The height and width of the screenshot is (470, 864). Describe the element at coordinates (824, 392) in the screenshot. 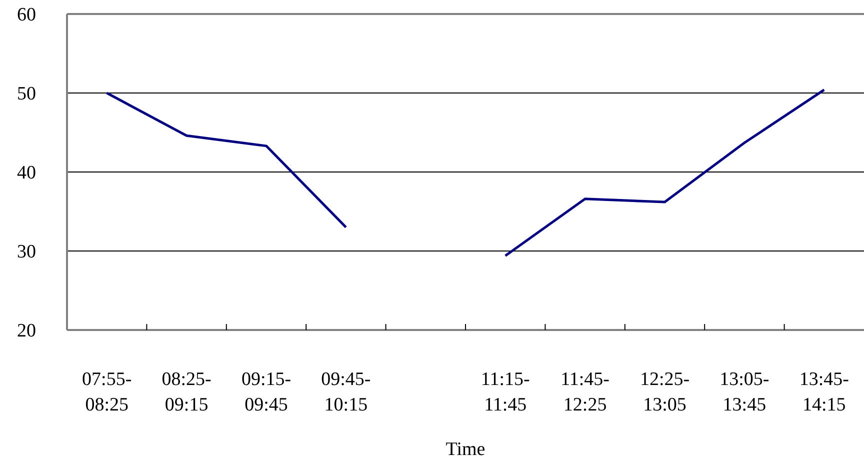

I see `x-tick-label: 13:45-14:15` at that location.